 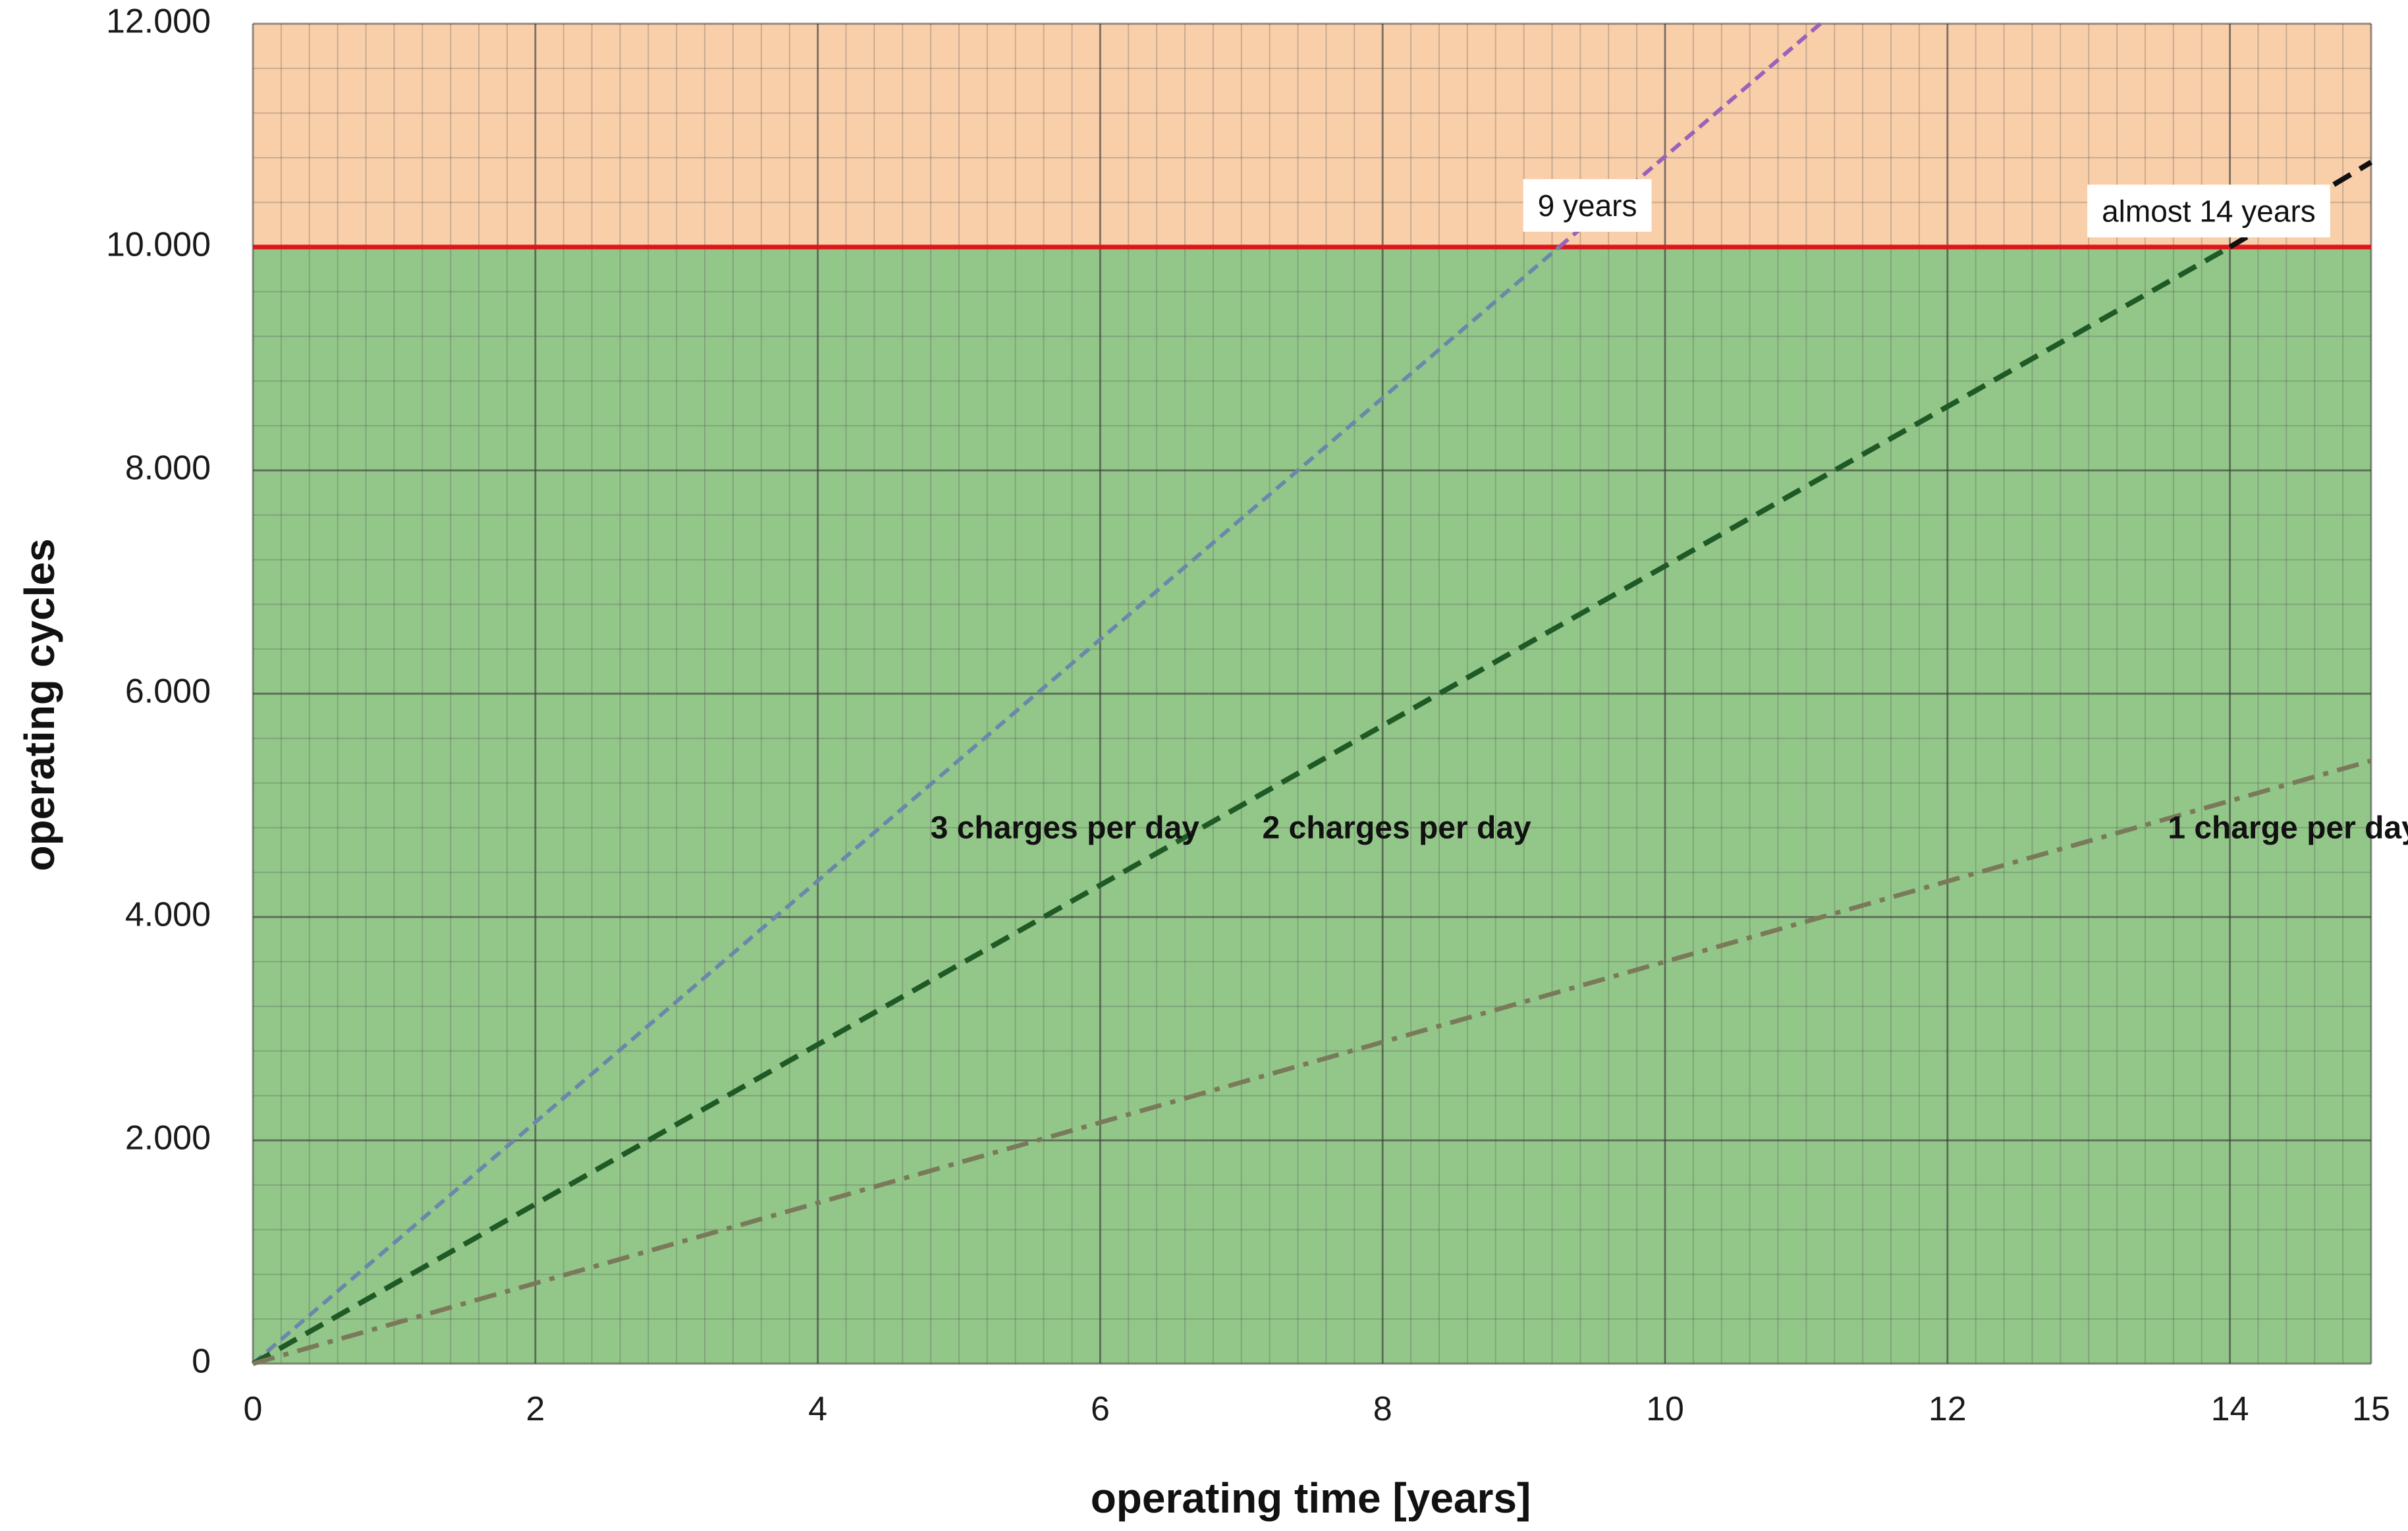 I want to click on y-tick-label: 6.000, so click(x=168, y=692).